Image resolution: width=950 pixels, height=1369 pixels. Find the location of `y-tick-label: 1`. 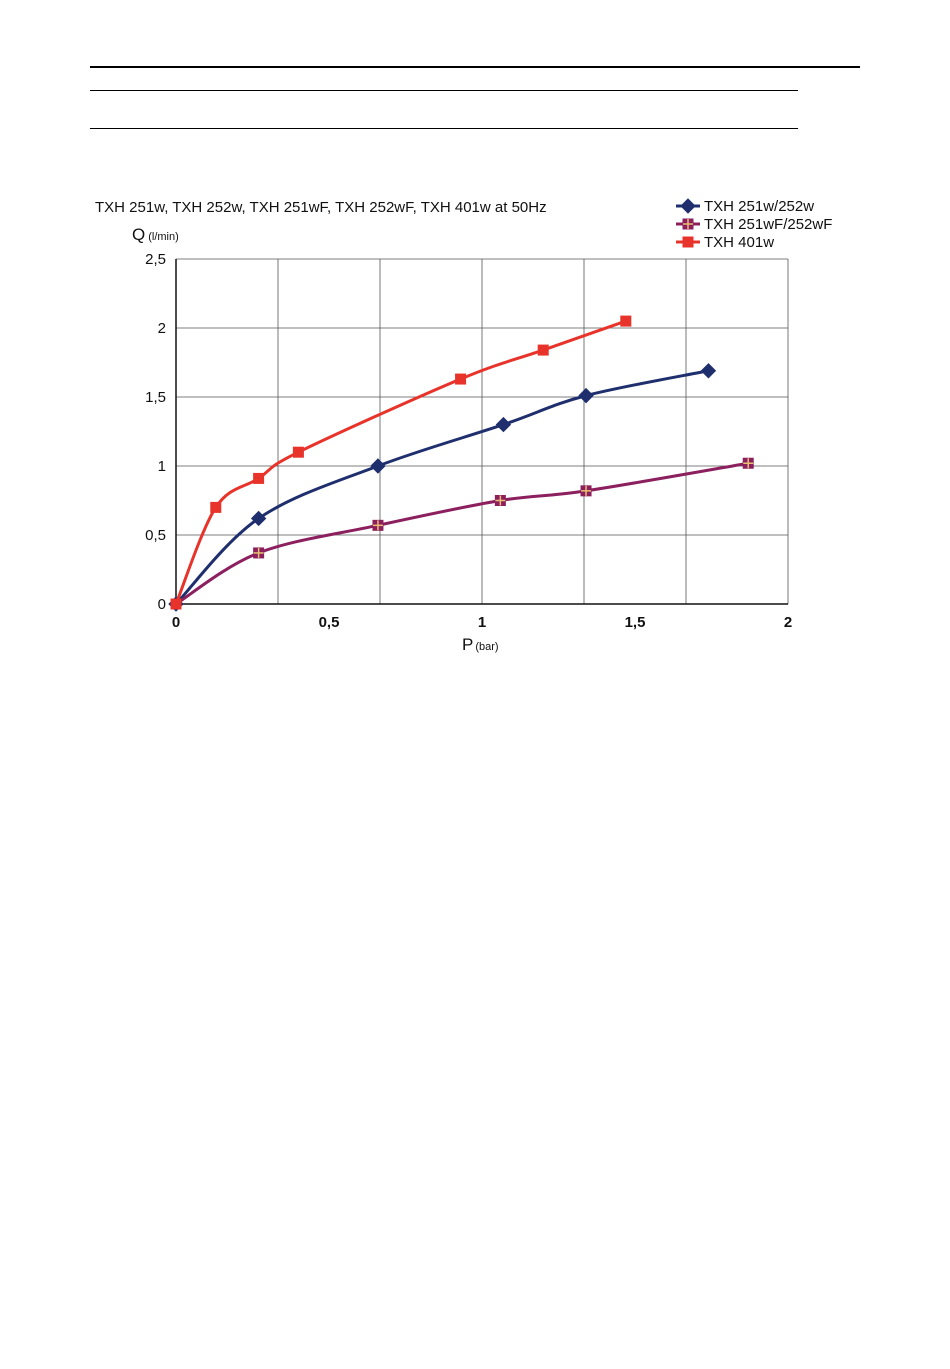

y-tick-label: 1 is located at coordinates (162, 466).